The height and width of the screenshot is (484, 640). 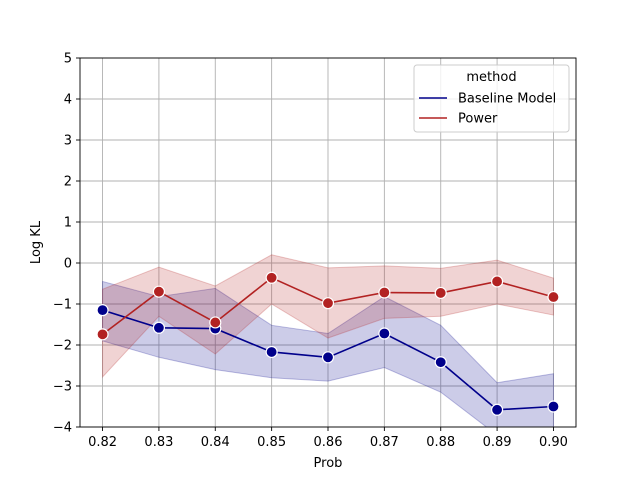 I want to click on y-tick-label: 5, so click(x=68, y=59).